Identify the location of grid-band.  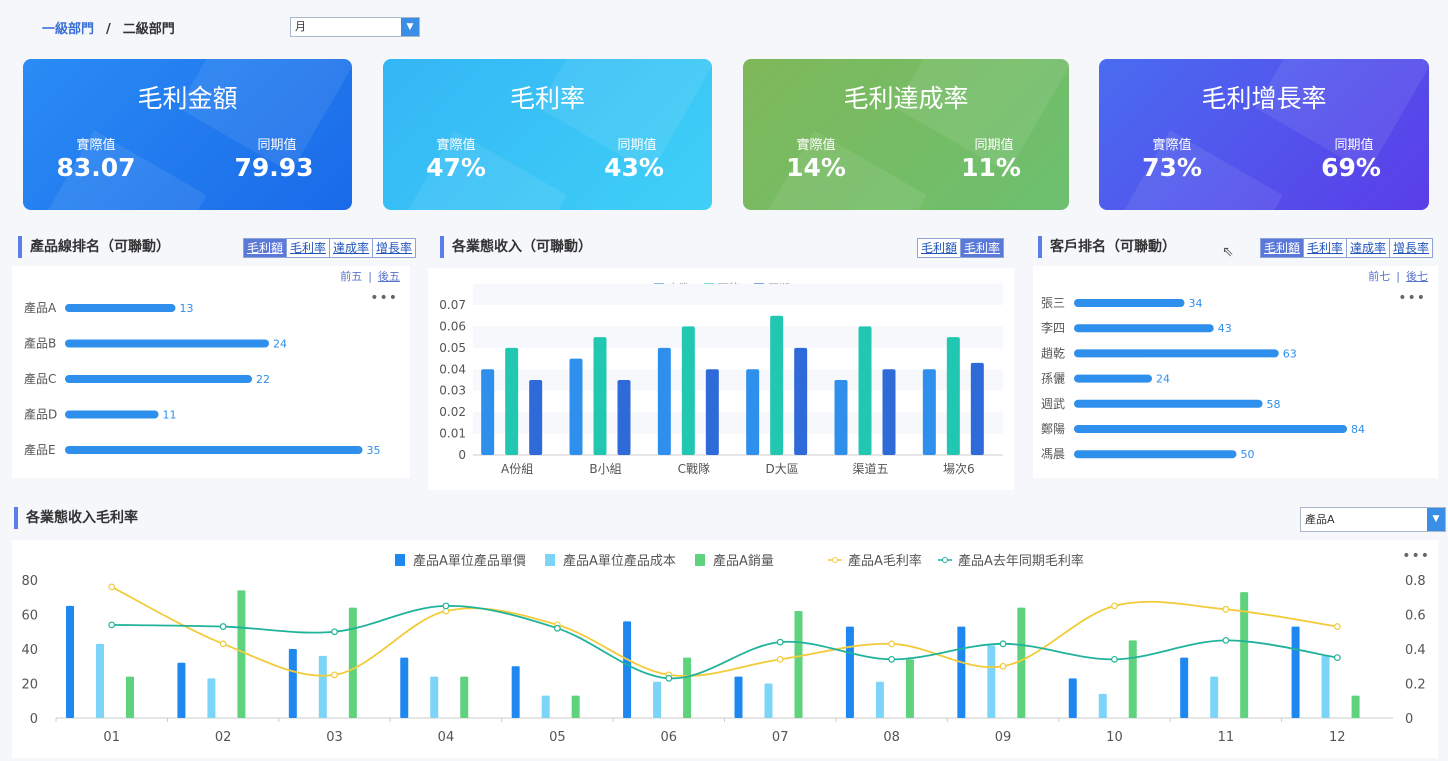
(738, 337).